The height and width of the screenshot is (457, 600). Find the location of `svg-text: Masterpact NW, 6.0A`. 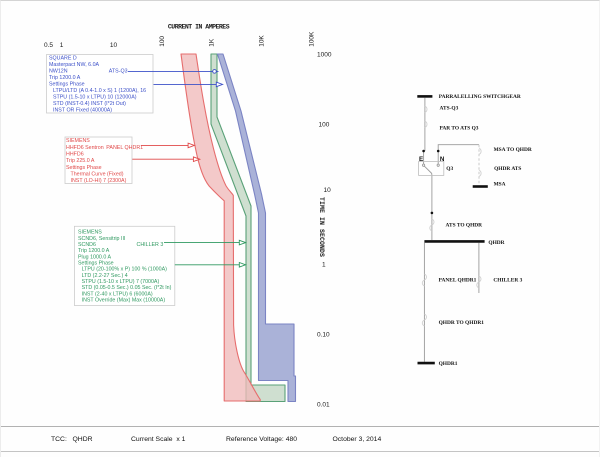

svg-text: Masterpact NW, 6.0A is located at coordinates (74, 65).